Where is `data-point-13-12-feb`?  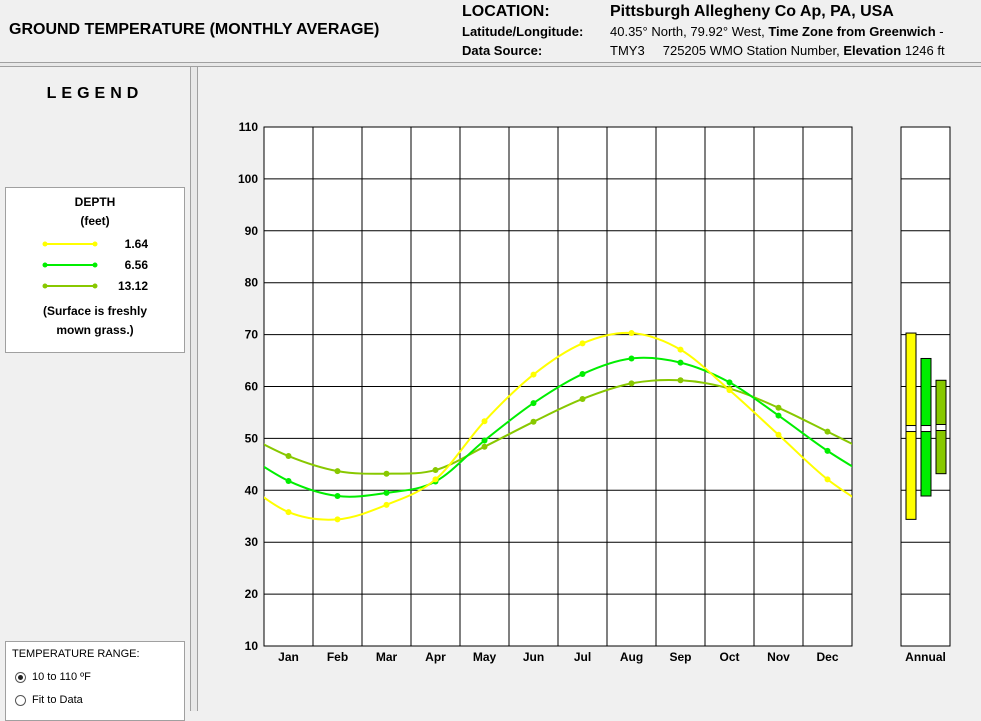 data-point-13-12-feb is located at coordinates (337, 471).